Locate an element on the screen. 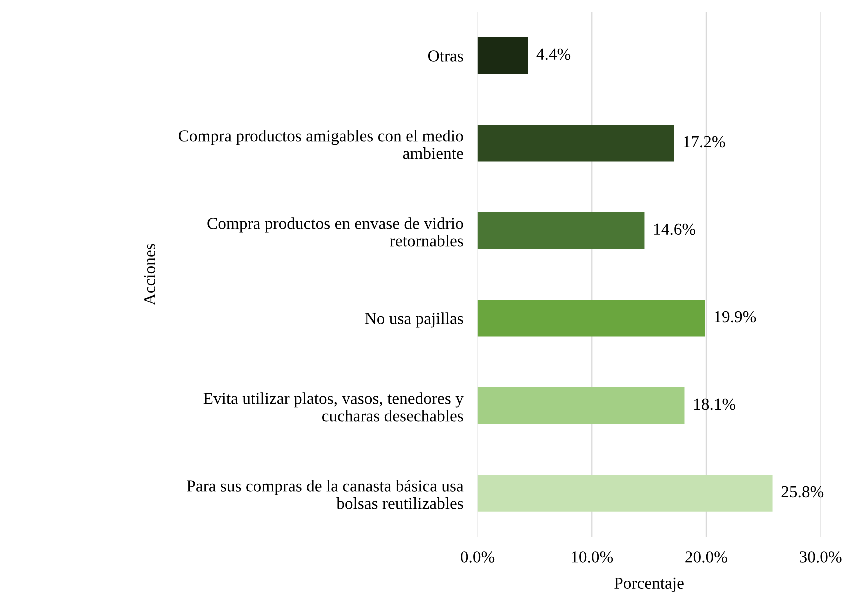 The image size is (864, 607). y-tick-label: Para sus compras de la canasta básica usa bolsas reutilizables is located at coordinates (325, 495).